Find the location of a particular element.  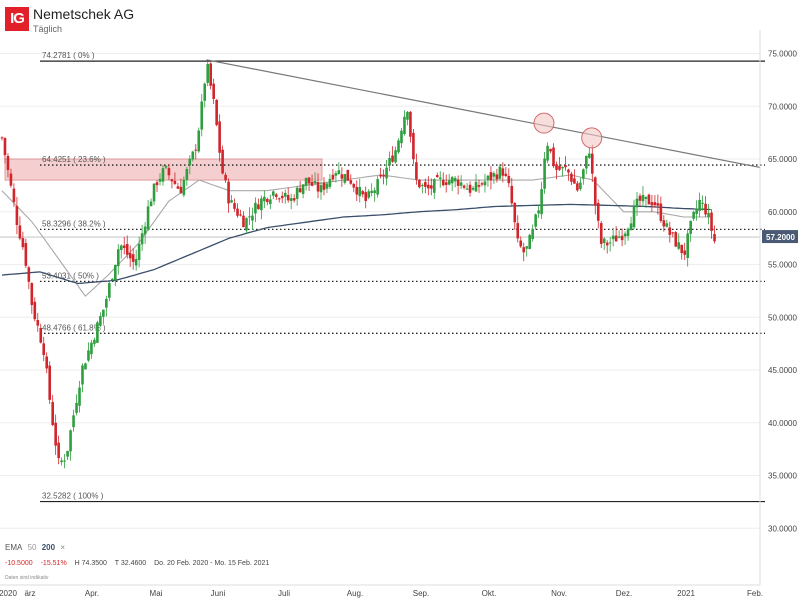

time-tick-label: Apr. is located at coordinates (92, 593).